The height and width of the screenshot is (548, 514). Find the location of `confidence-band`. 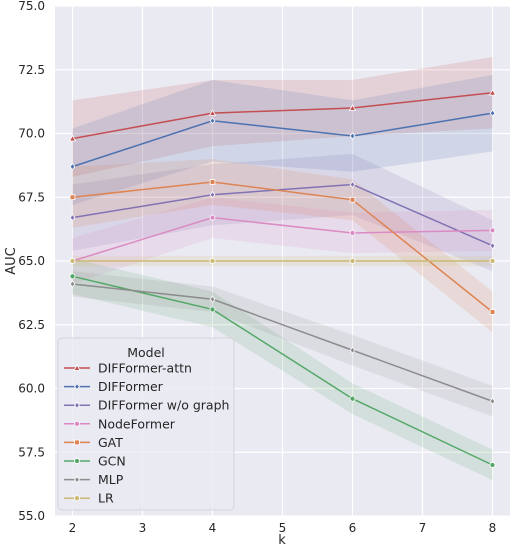

confidence-band is located at coordinates (282, 240).